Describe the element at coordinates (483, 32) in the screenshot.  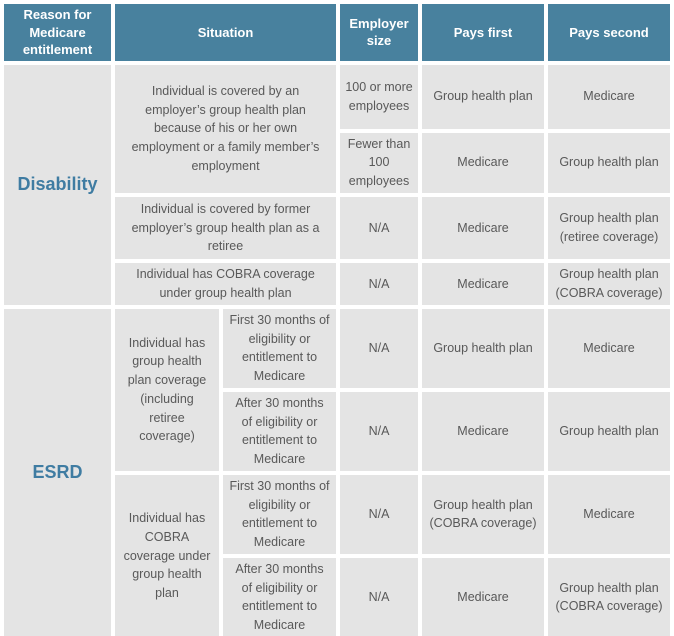
I see `col-header-pays-first: Pays first` at that location.